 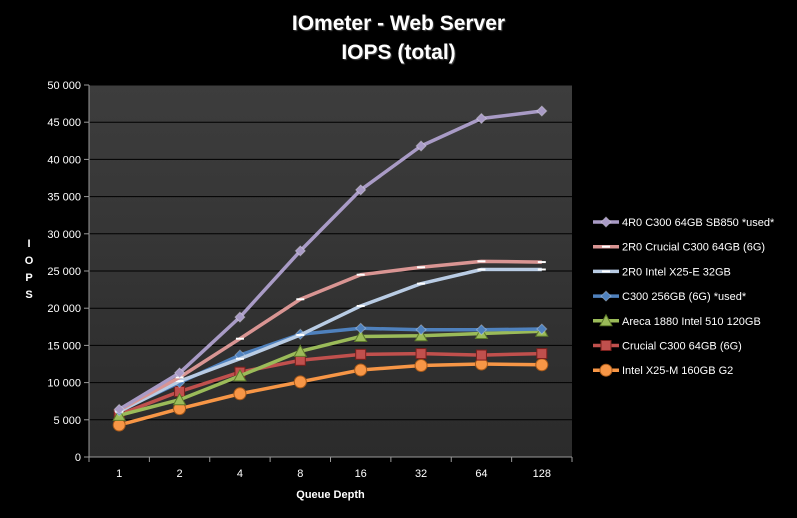 I want to click on y-tick-label: 45 000, so click(x=64, y=123).